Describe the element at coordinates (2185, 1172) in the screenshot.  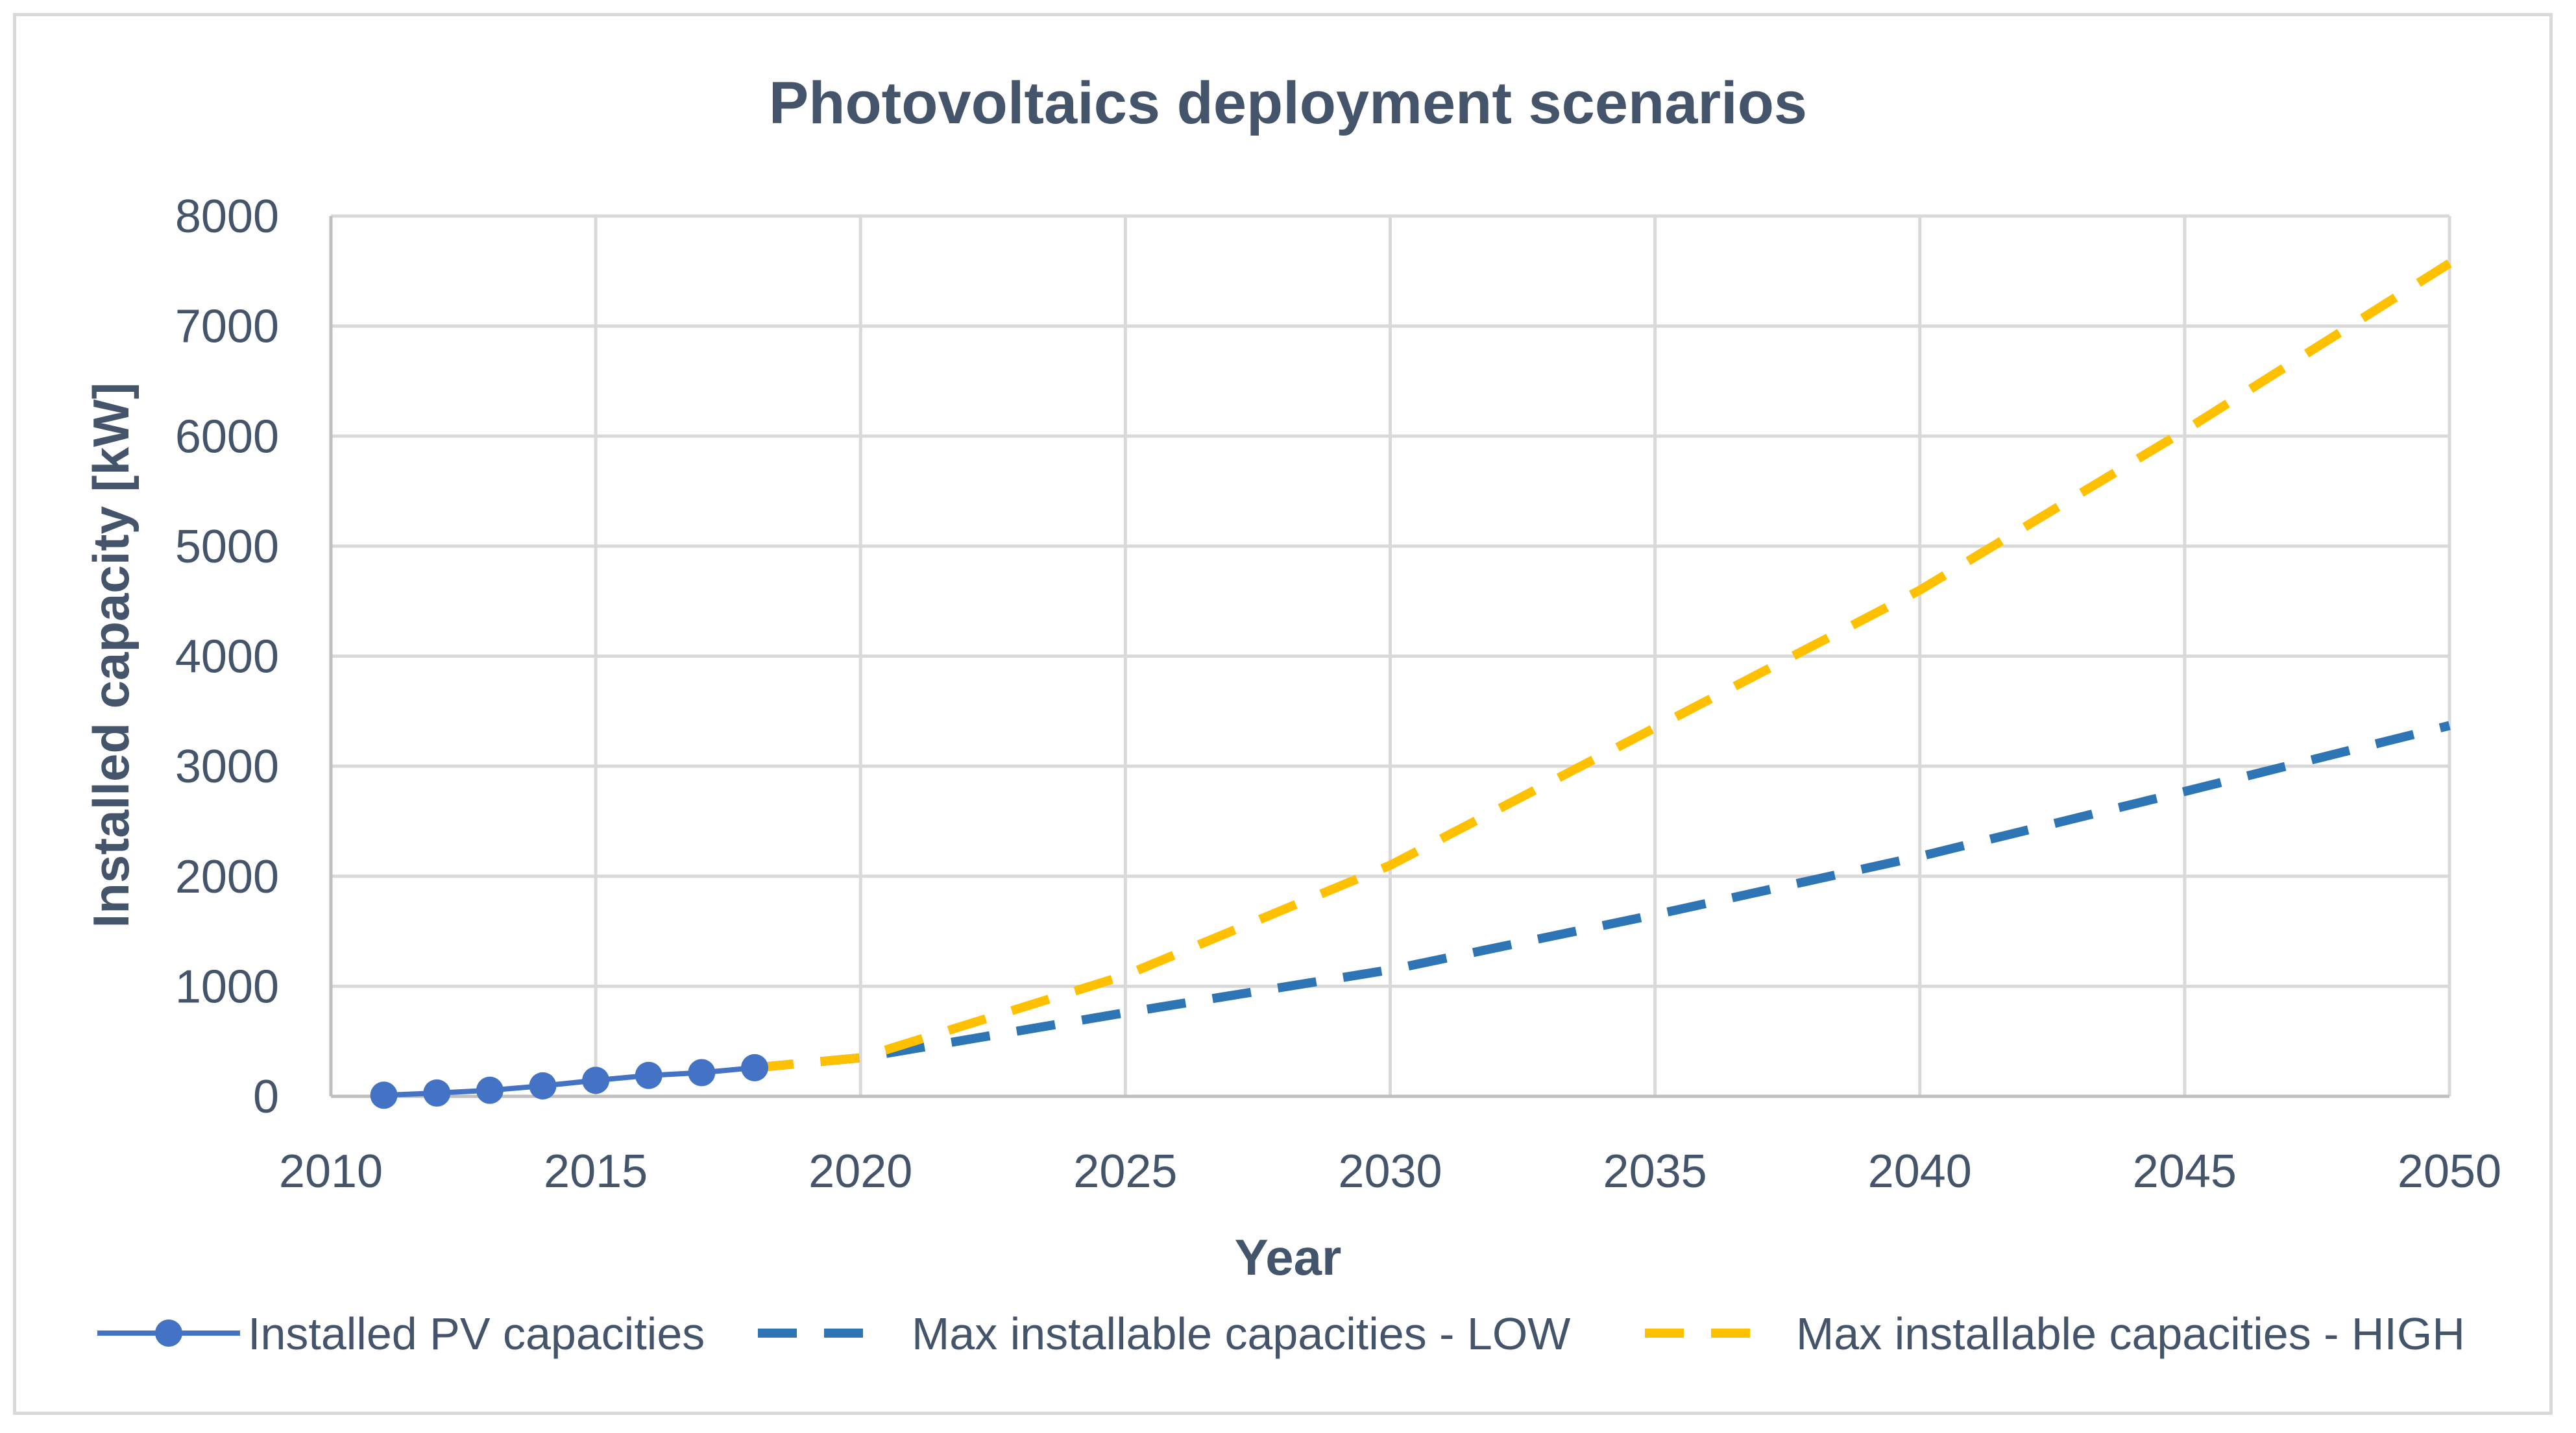
I see `x-tick-label: 2045` at that location.